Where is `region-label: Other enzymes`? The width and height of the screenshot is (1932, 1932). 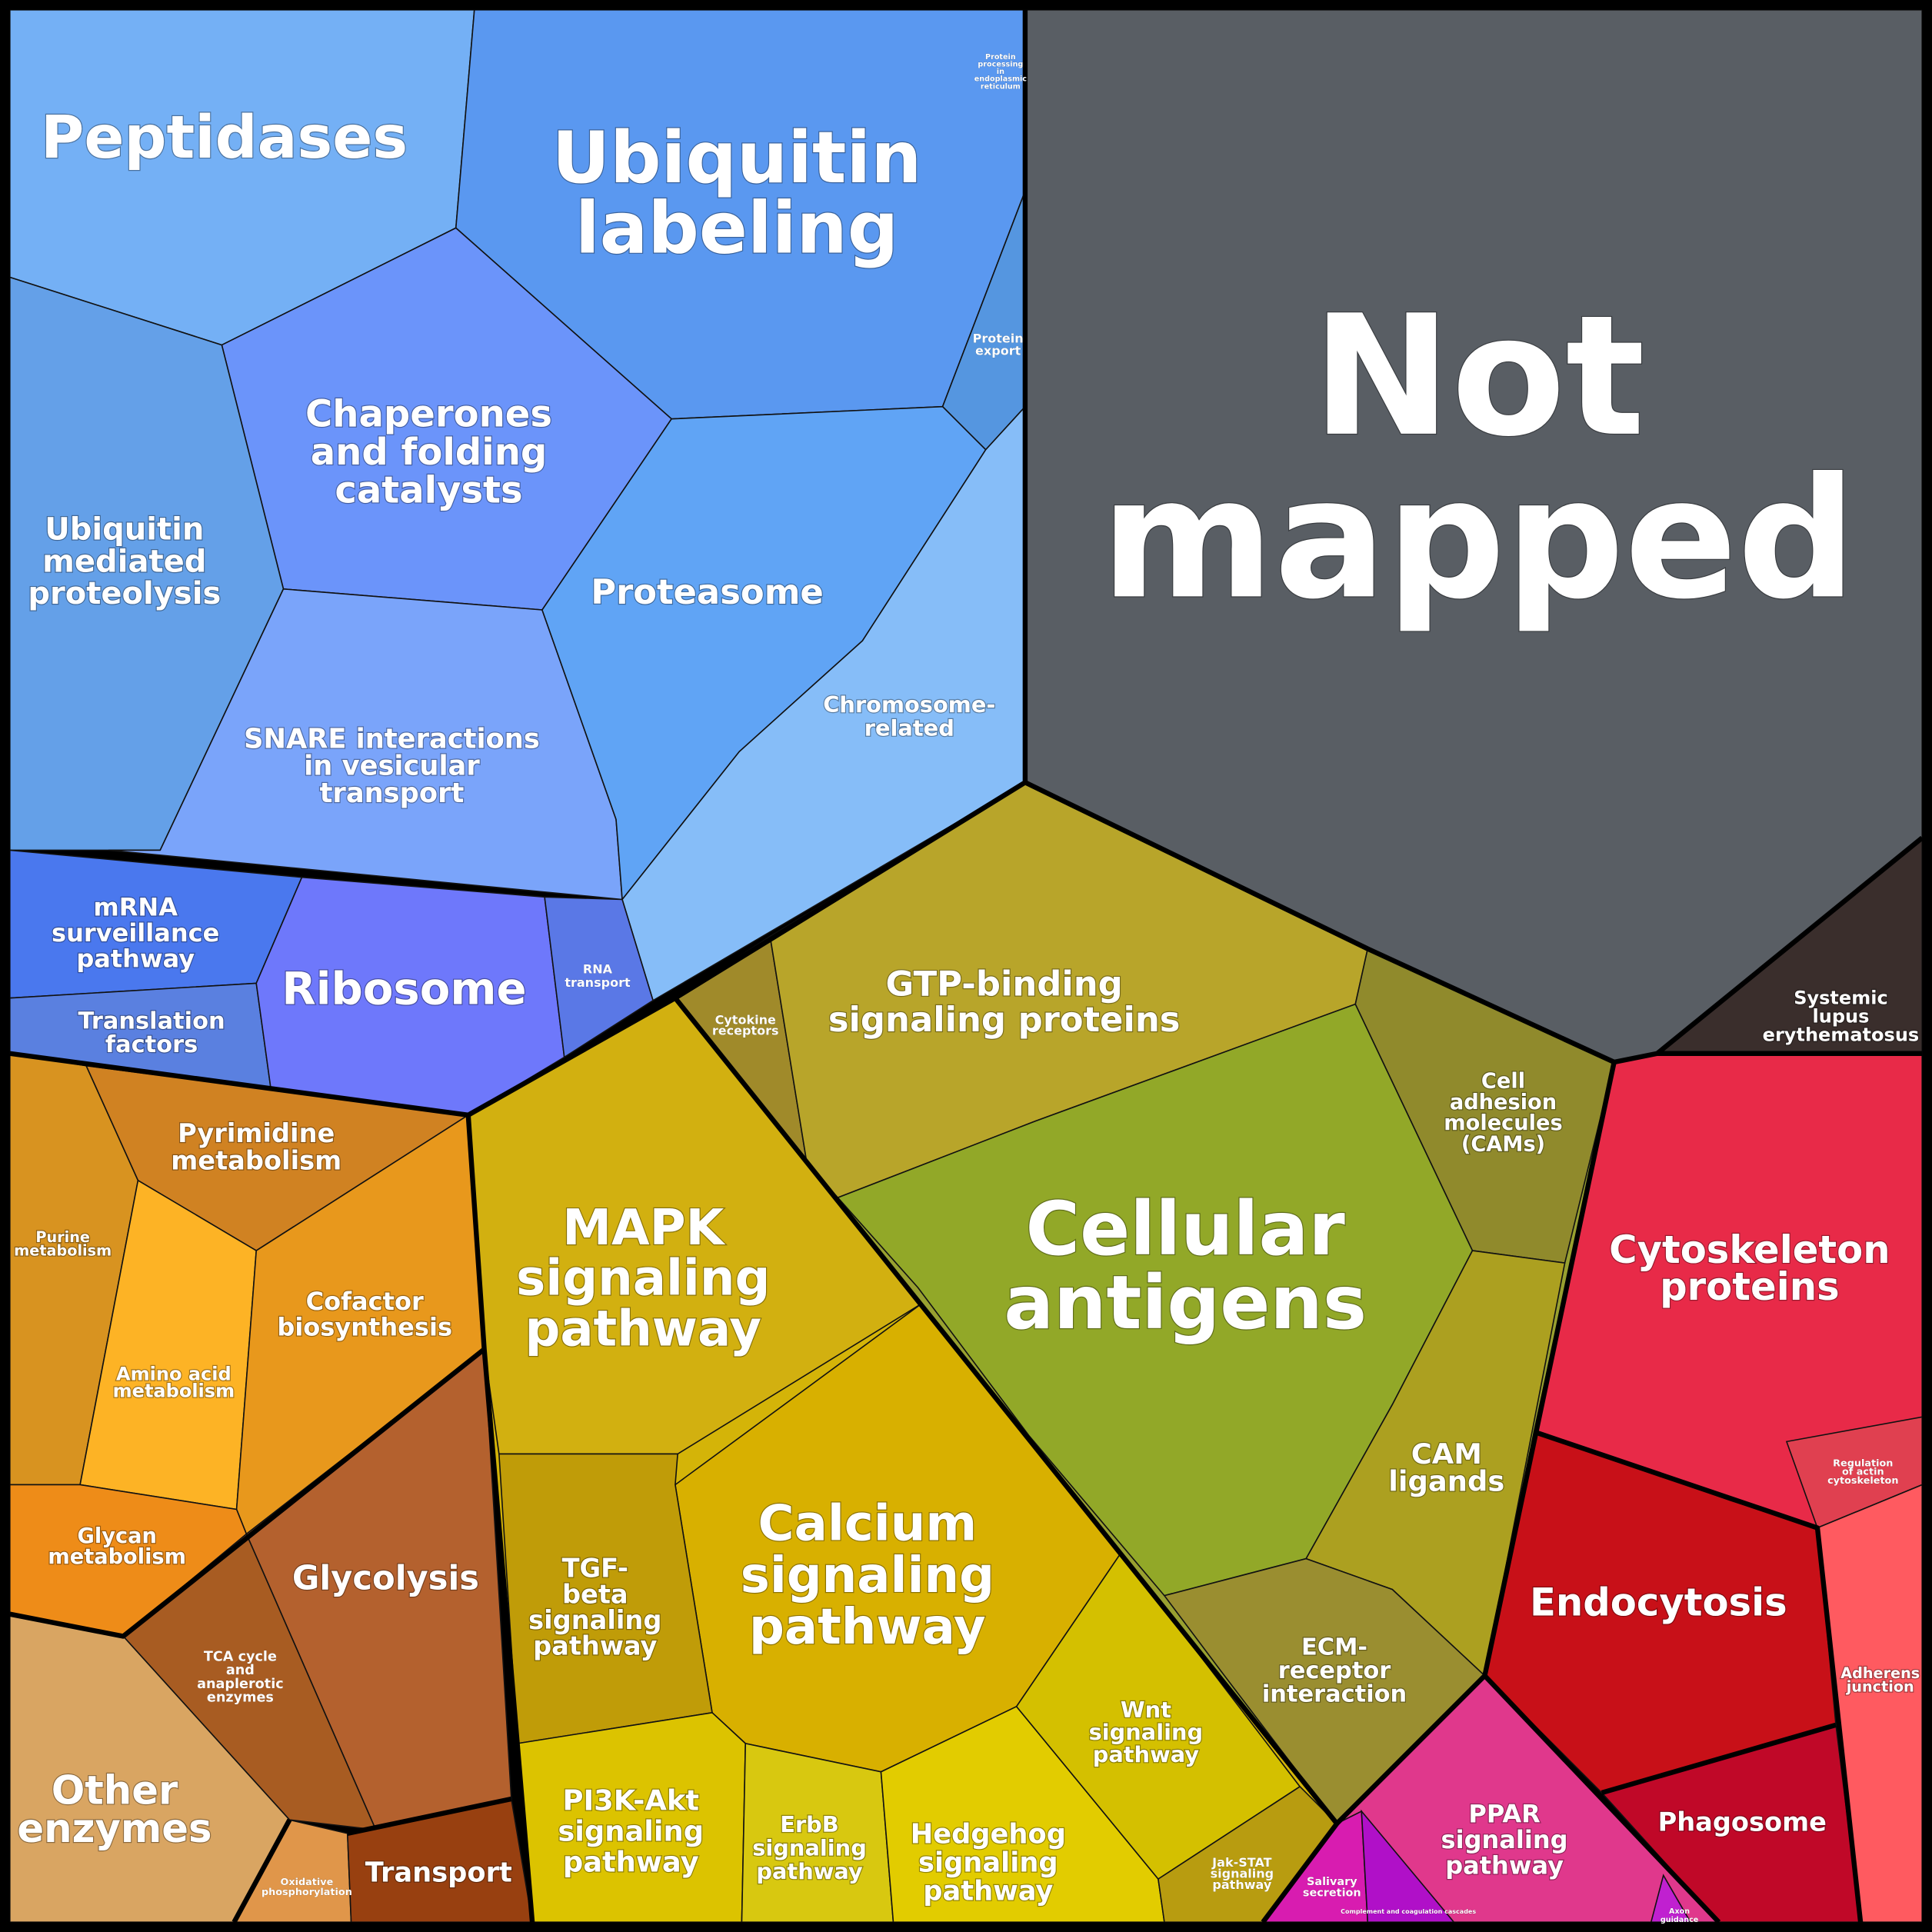 region-label: Other enzymes is located at coordinates (114, 1809).